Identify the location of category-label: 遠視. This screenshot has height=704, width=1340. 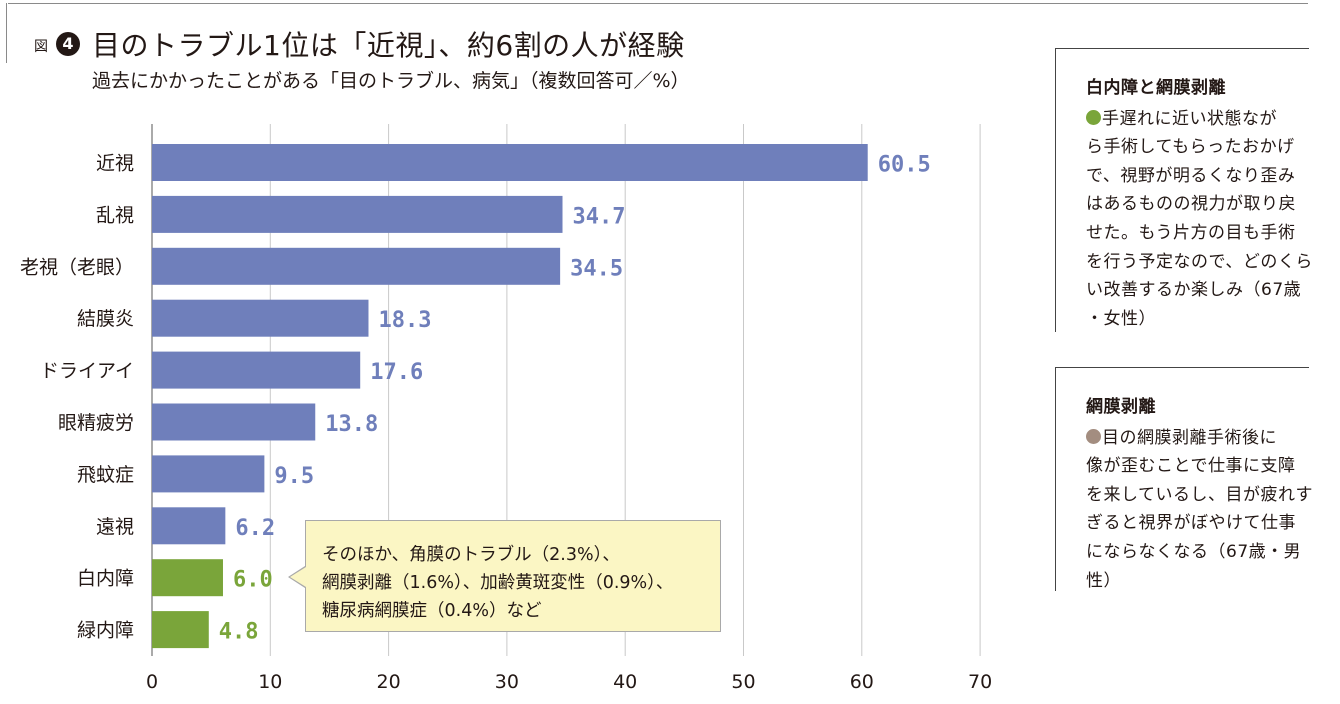
(115, 527).